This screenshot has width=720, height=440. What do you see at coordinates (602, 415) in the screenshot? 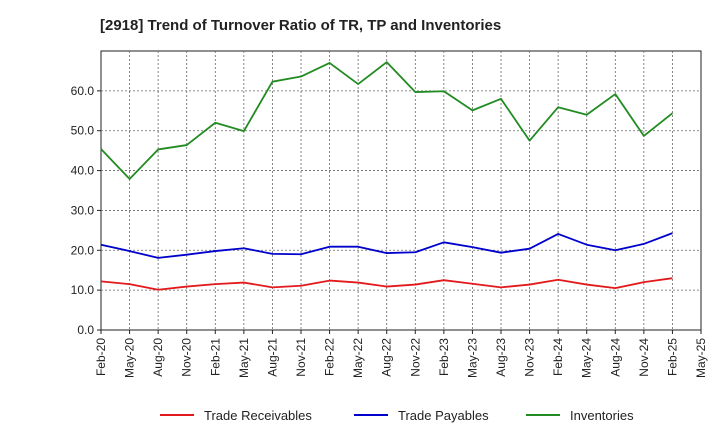
I see `inventories-legend-label: Inventories` at bounding box center [602, 415].